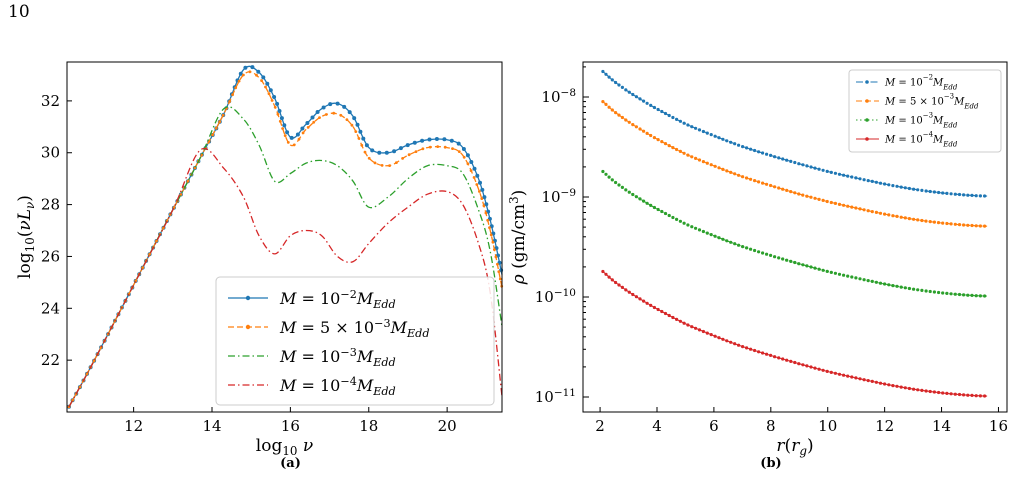 The height and width of the screenshot is (499, 1015). Describe the element at coordinates (555, 296) in the screenshot. I see `y-tick-label-b: 10−10` at that location.